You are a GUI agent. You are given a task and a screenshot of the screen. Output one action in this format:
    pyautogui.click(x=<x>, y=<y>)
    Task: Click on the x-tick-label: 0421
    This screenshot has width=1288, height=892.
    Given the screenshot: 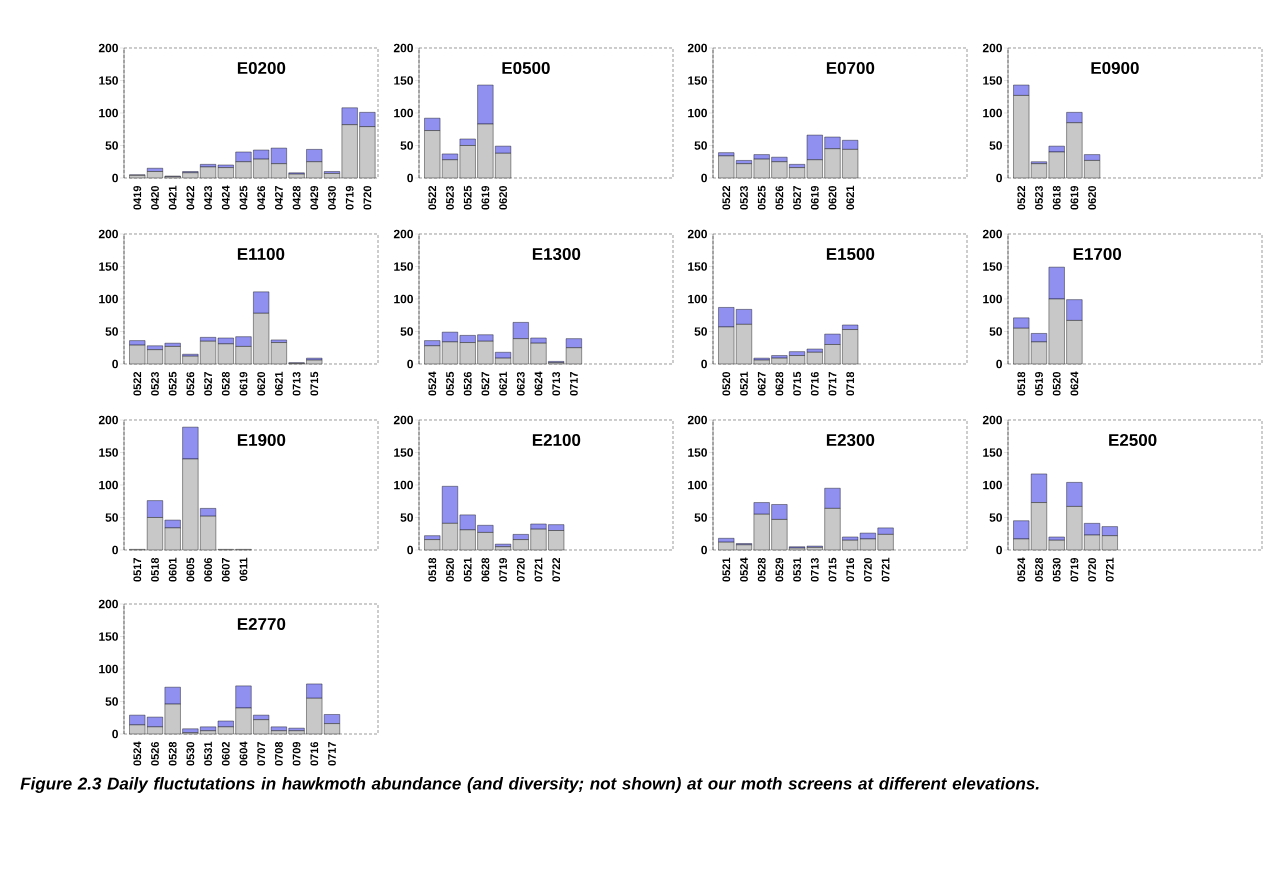 What is the action you would take?
    pyautogui.click(x=172, y=197)
    